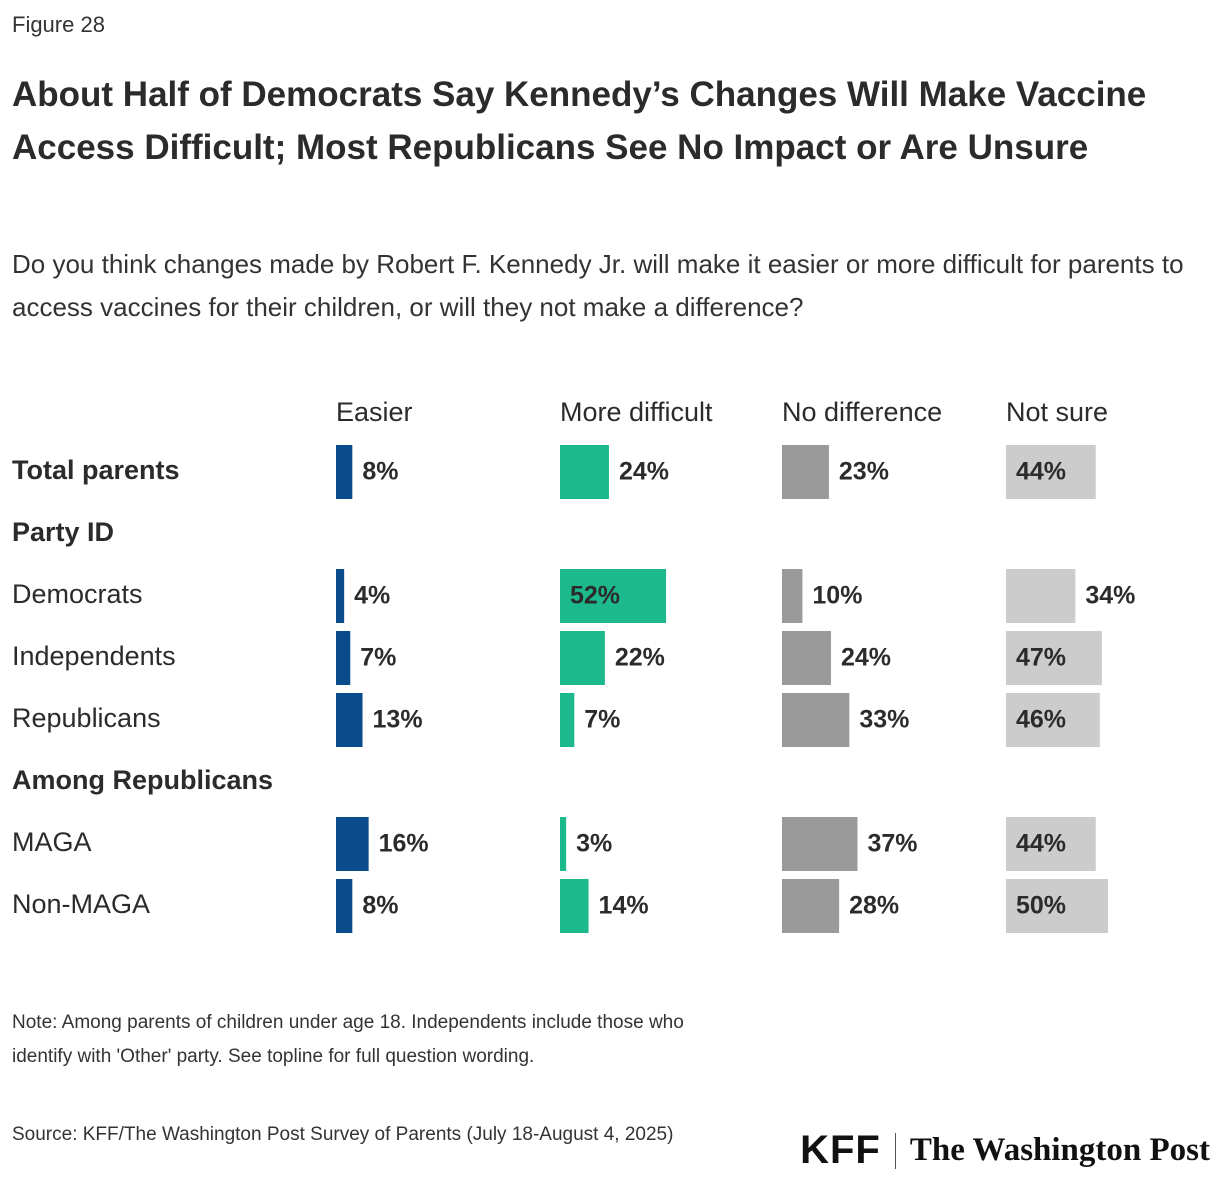 This screenshot has height=1194, width=1220. What do you see at coordinates (895, 1150) in the screenshot?
I see `separator` at bounding box center [895, 1150].